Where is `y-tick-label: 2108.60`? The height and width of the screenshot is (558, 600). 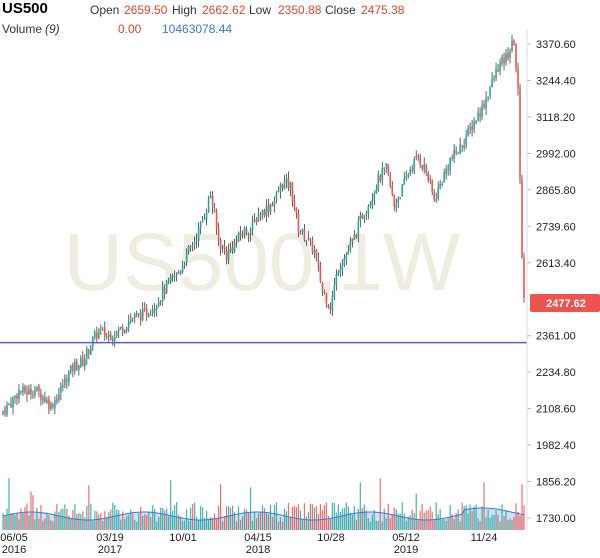
y-tick-label: 2108.60 is located at coordinates (556, 410).